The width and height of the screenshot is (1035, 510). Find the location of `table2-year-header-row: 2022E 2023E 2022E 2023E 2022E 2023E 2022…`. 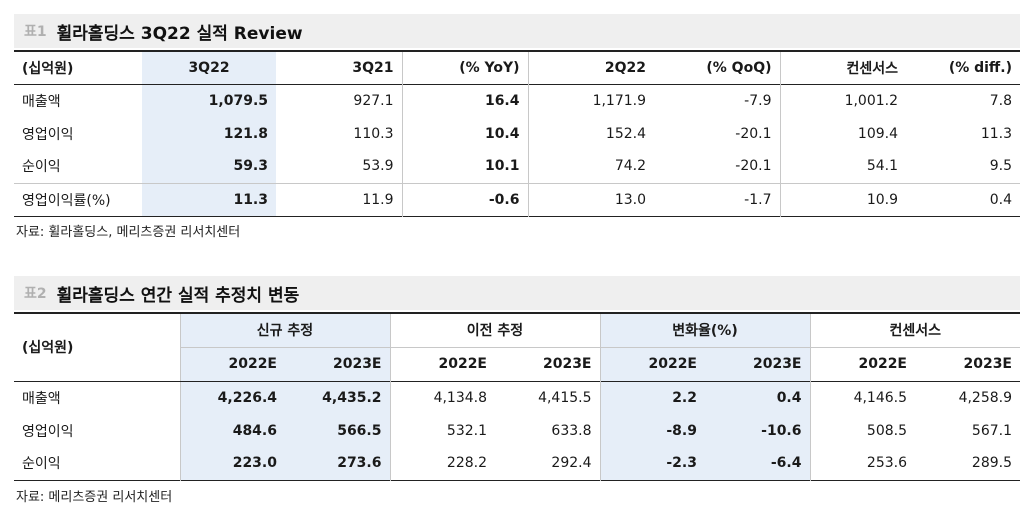

table2-year-header-row: 2022E 2023E 2022E 2023E 2022E 2023E 2022… is located at coordinates (517, 364).